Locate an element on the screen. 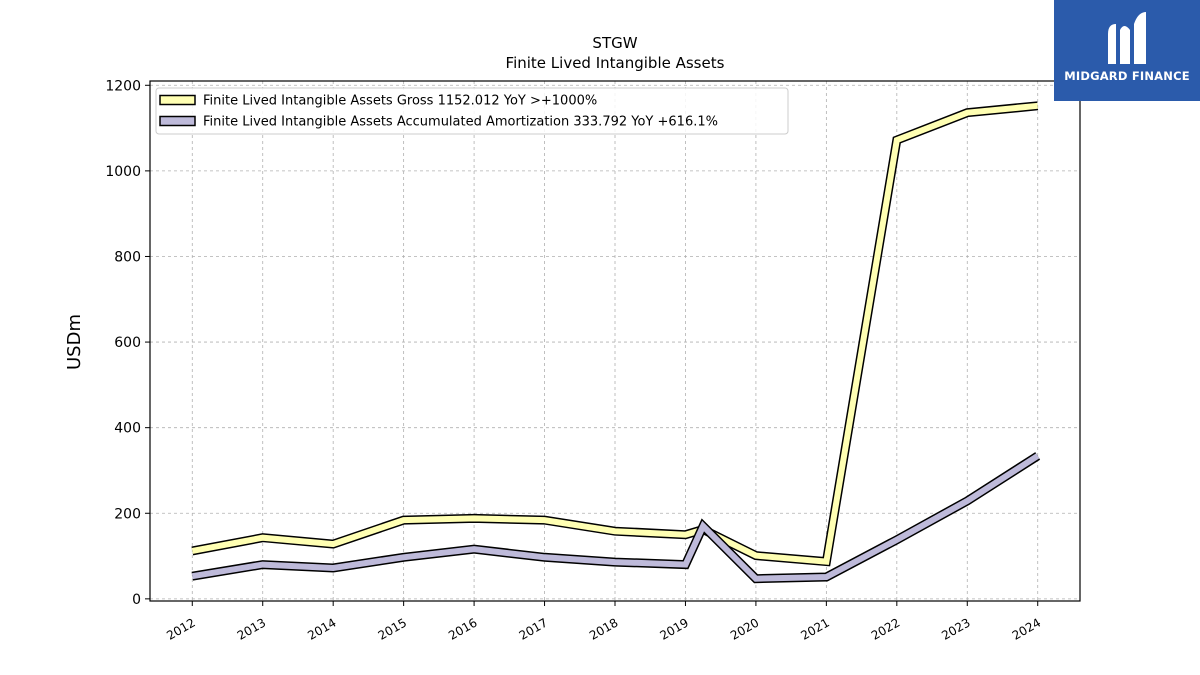 The image size is (1200, 675). x-tick-label: 2014 is located at coordinates (321, 628).